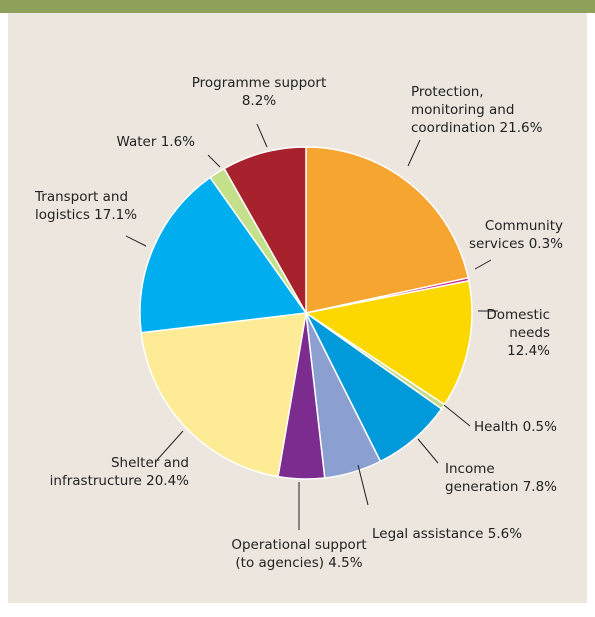 This screenshot has width=595, height=617. What do you see at coordinates (259, 83) in the screenshot?
I see `data-label-line: Programme support` at bounding box center [259, 83].